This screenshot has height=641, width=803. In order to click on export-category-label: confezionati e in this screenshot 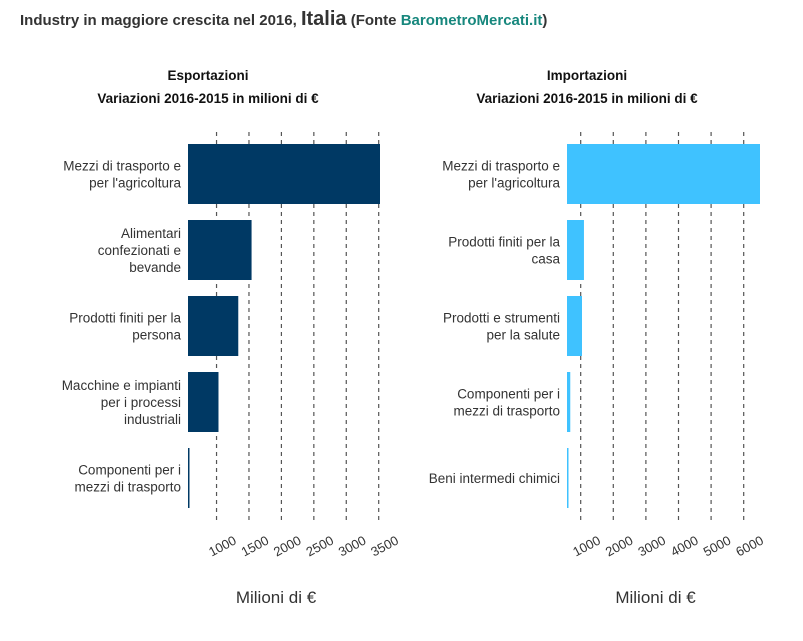, I will do `click(139, 250)`.